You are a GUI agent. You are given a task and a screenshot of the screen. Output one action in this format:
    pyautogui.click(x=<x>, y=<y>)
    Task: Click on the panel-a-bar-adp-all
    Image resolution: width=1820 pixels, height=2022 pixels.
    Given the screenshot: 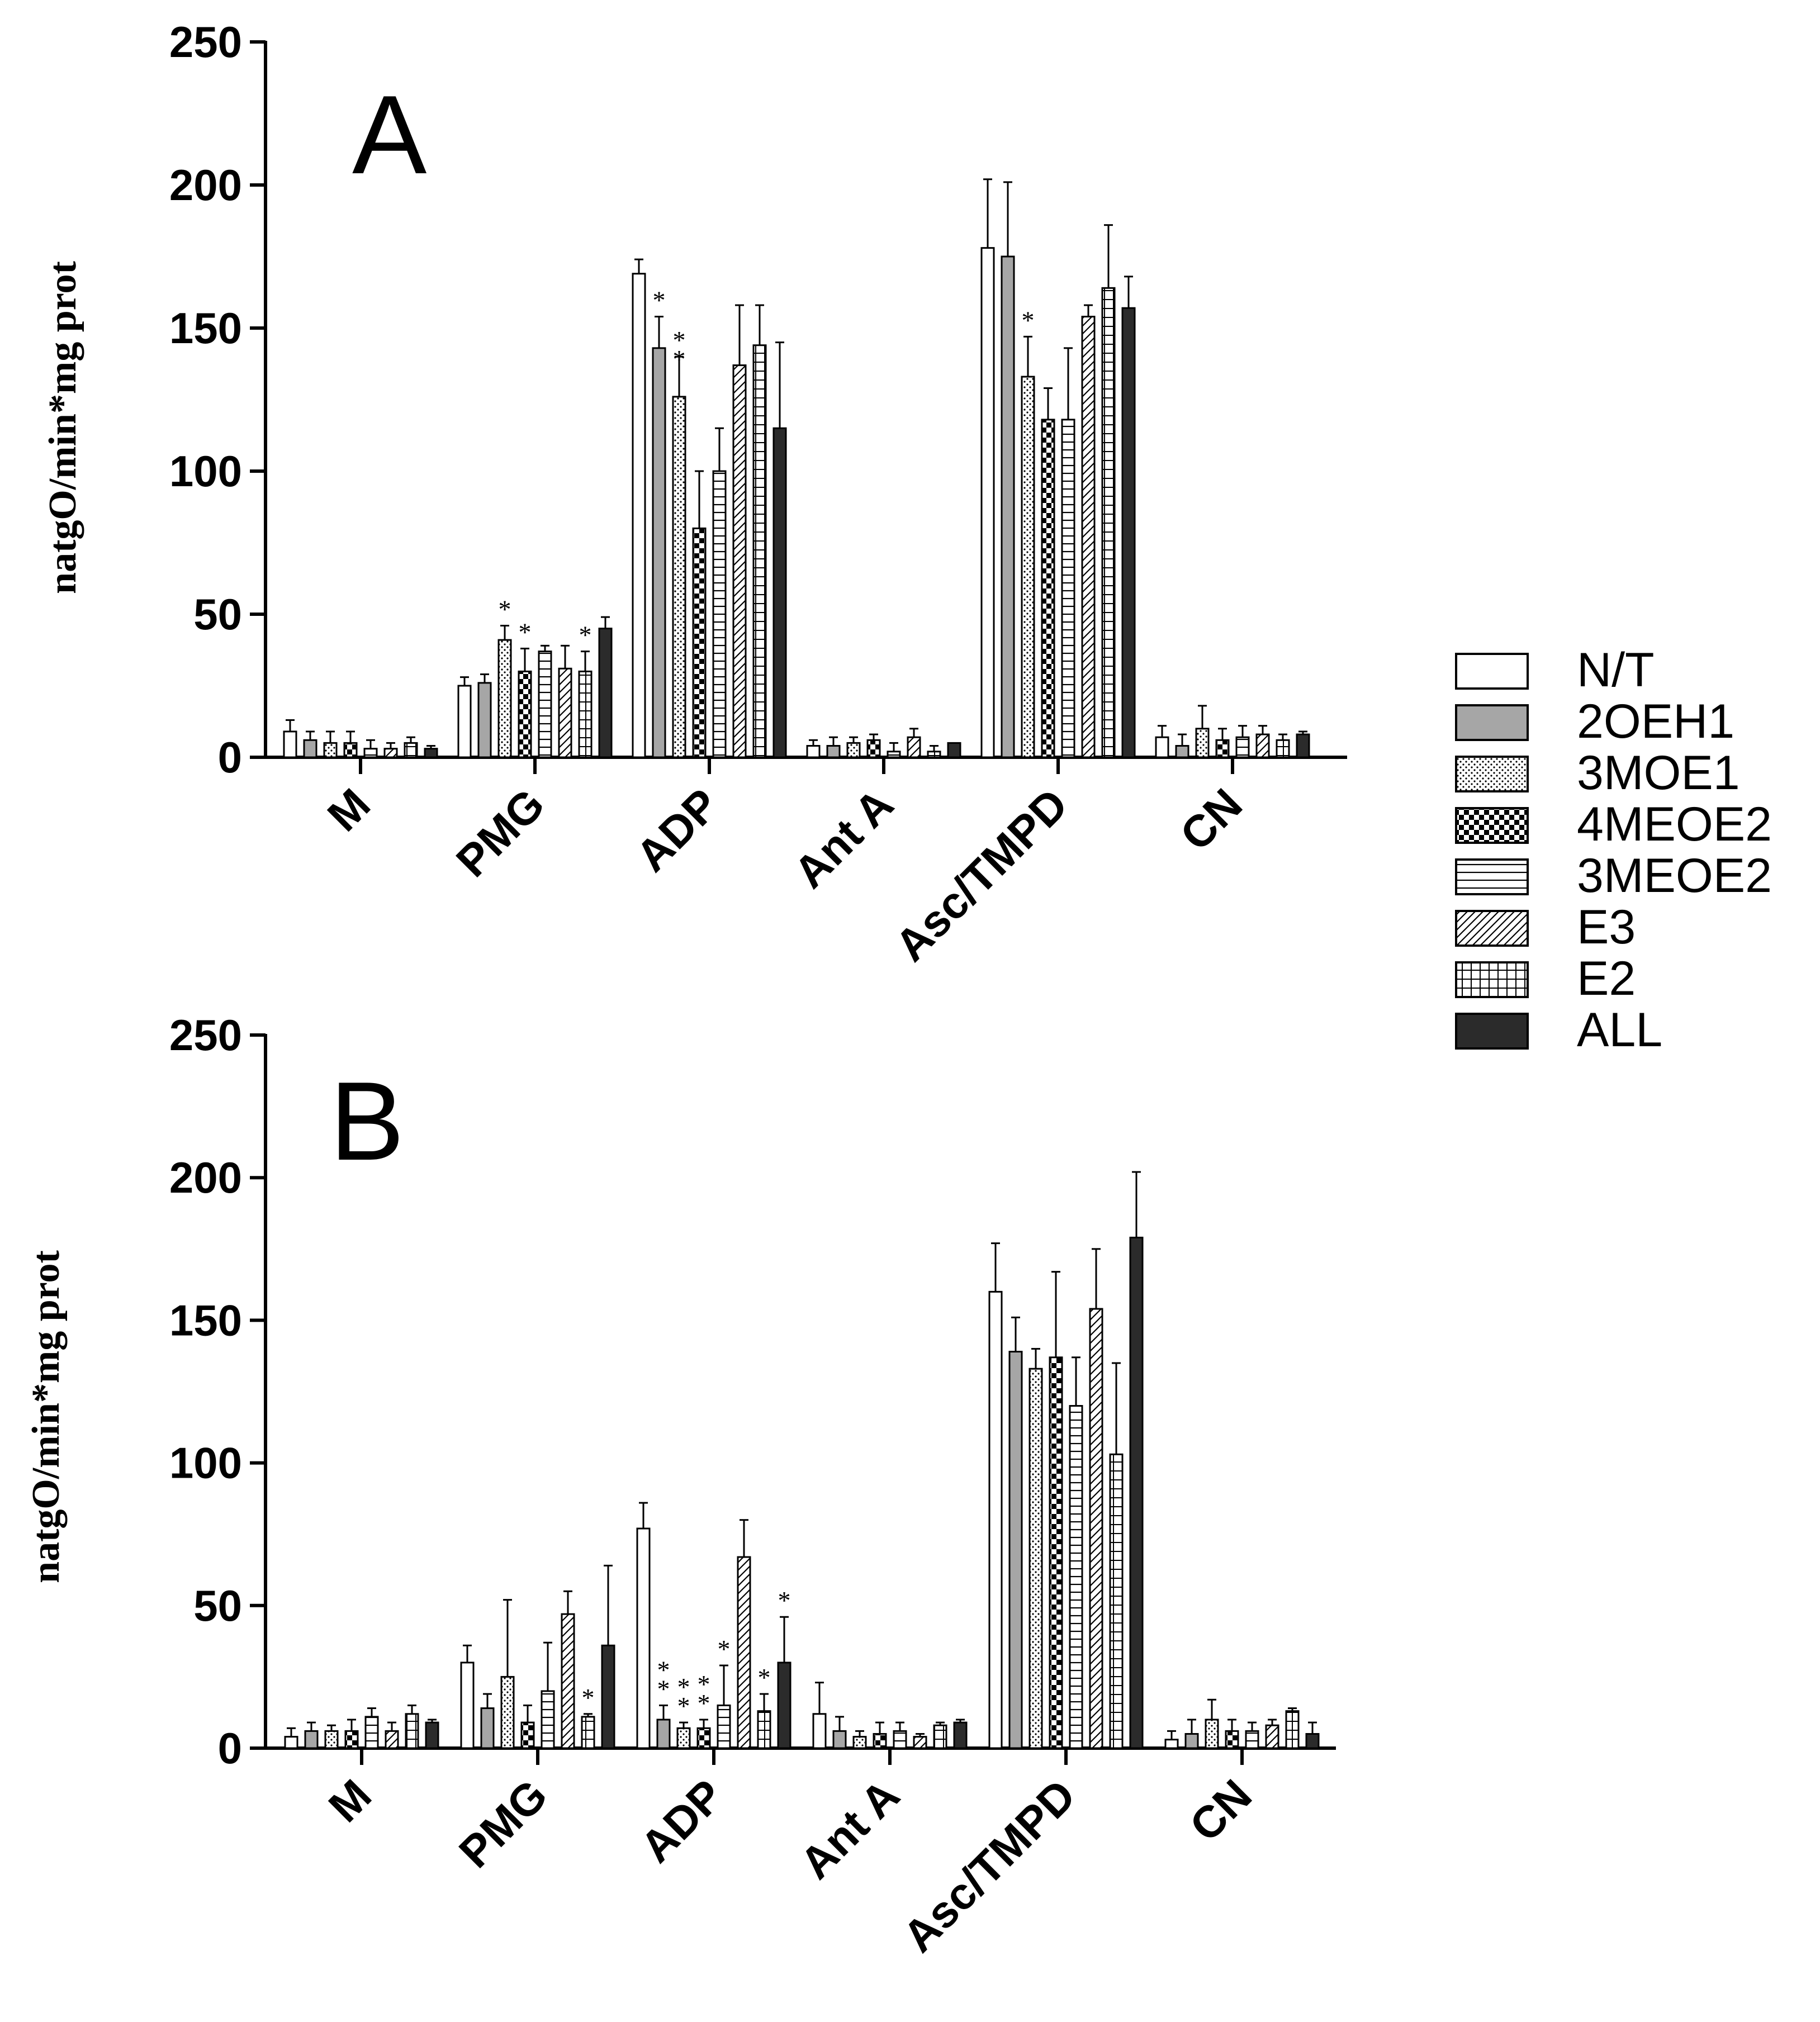 What is the action you would take?
    pyautogui.click(x=779, y=592)
    